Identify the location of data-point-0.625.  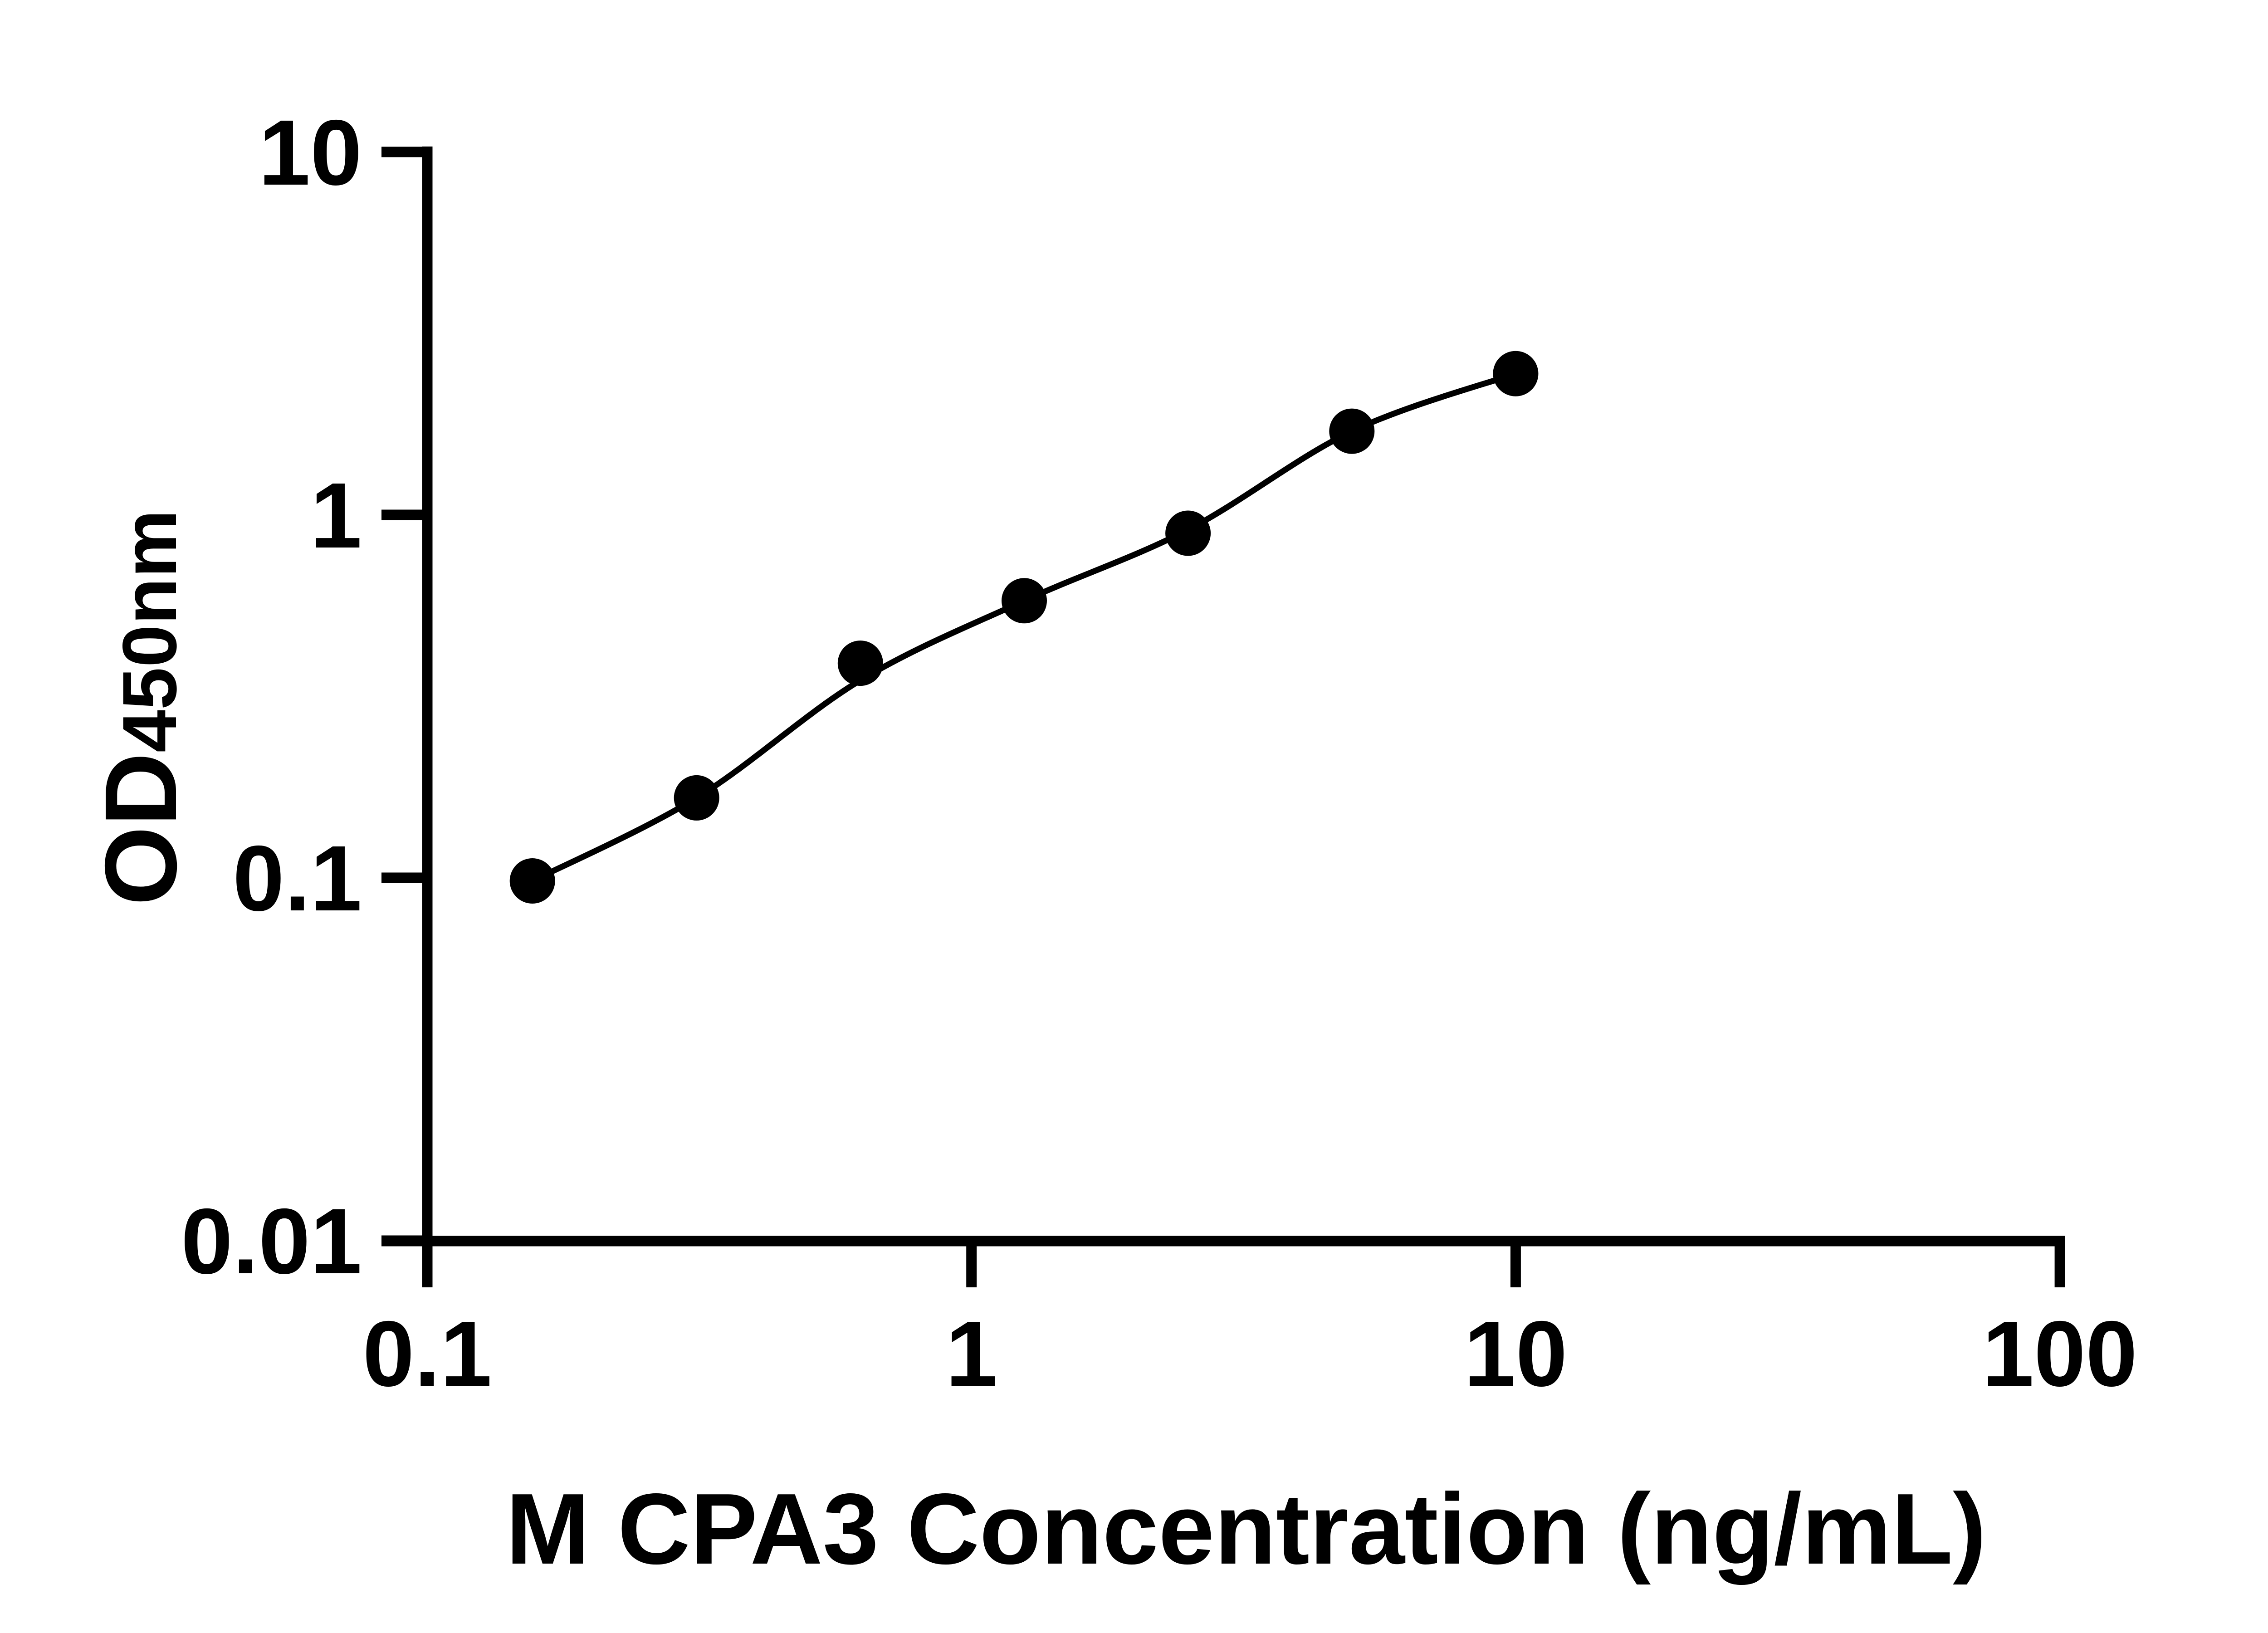
(860, 663).